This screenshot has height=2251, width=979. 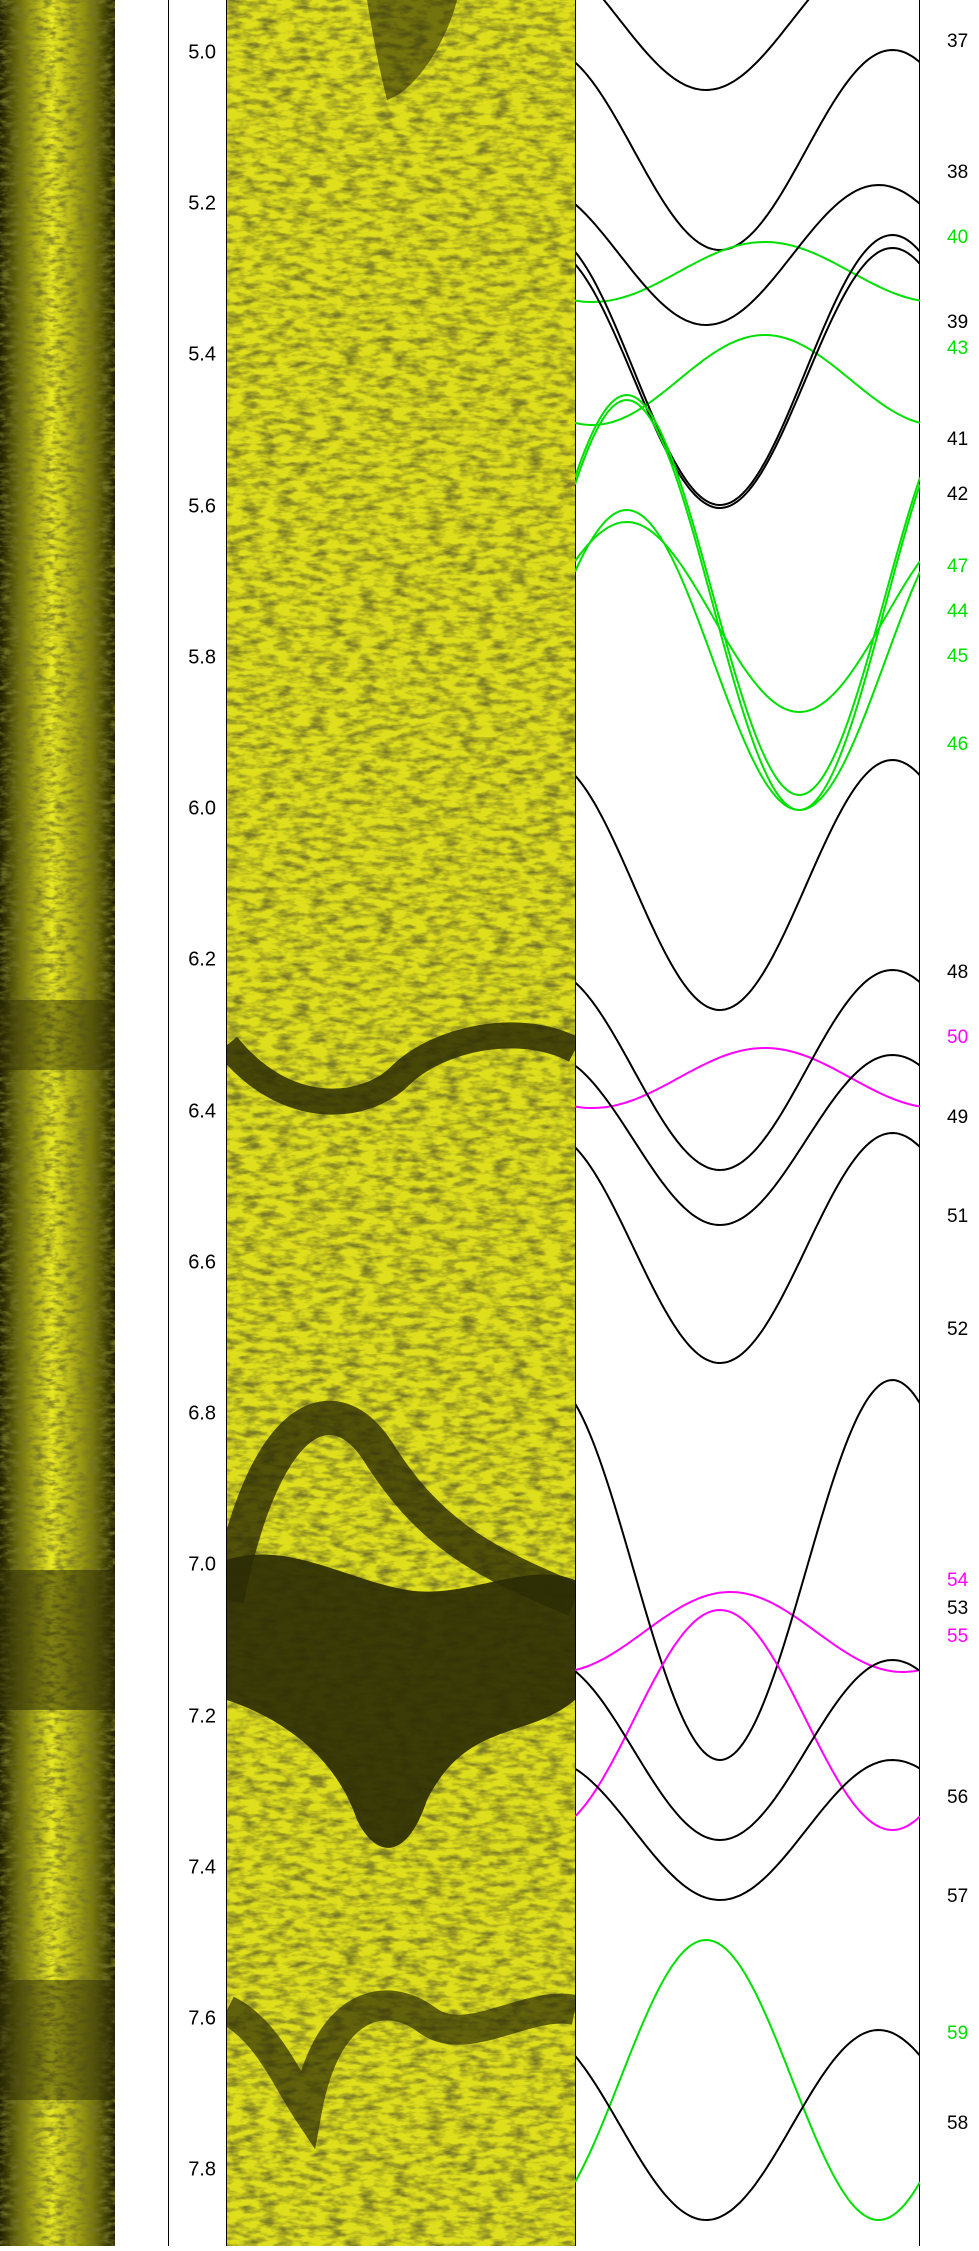 I want to click on depth-label: 7.0, so click(x=202, y=1564).